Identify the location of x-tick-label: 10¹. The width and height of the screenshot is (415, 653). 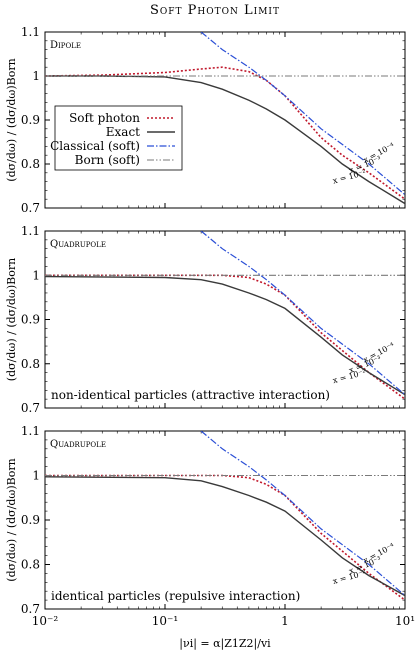
(405, 621).